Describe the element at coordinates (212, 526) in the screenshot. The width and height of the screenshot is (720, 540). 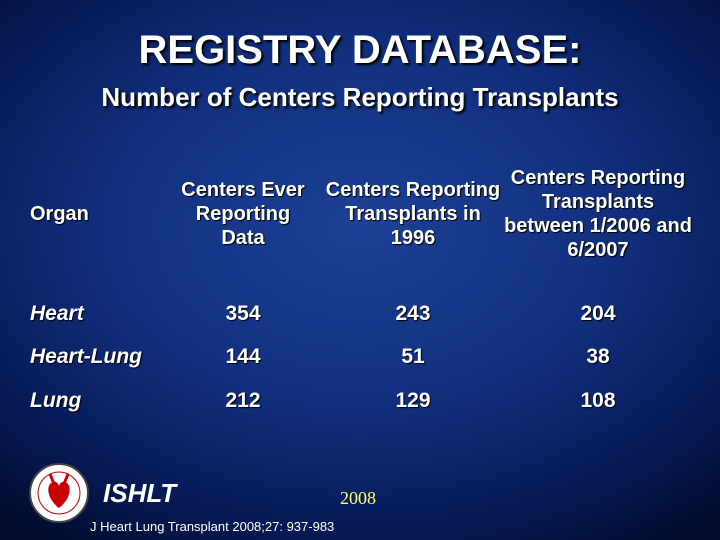
I see `citation: J Heart Lung Transplant 2008;27: 937-983` at that location.